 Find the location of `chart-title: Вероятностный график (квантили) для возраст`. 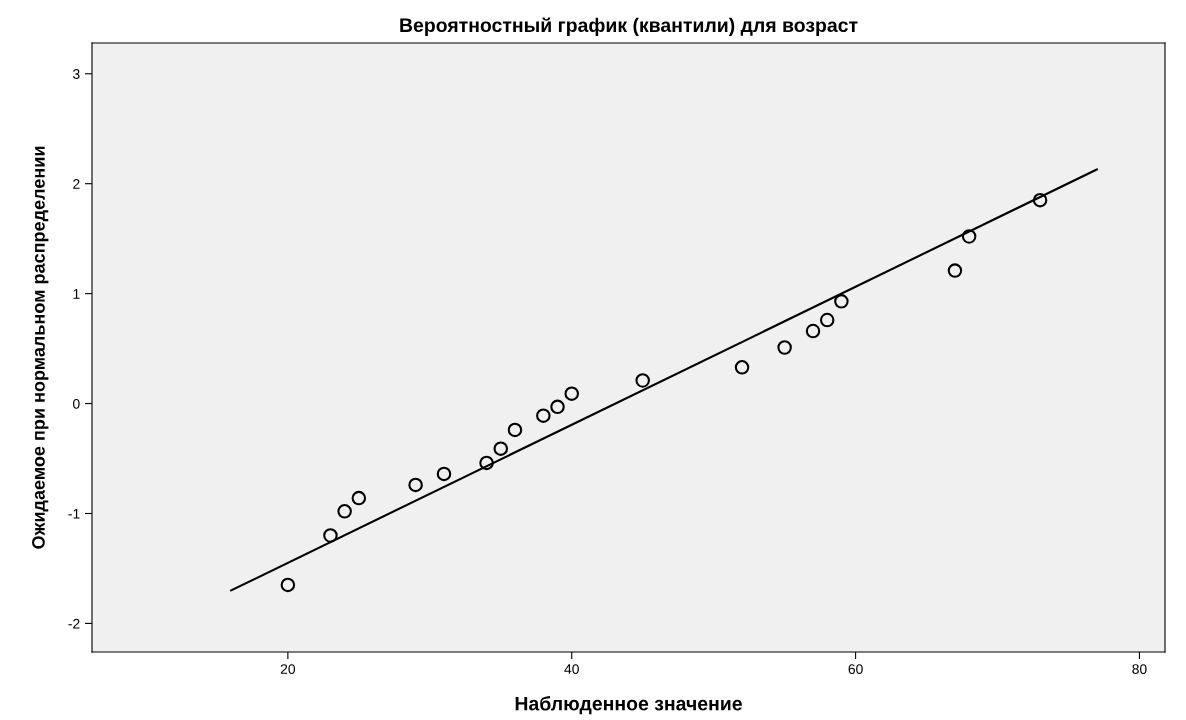

chart-title: Вероятностный график (квантили) для возраст is located at coordinates (629, 26).